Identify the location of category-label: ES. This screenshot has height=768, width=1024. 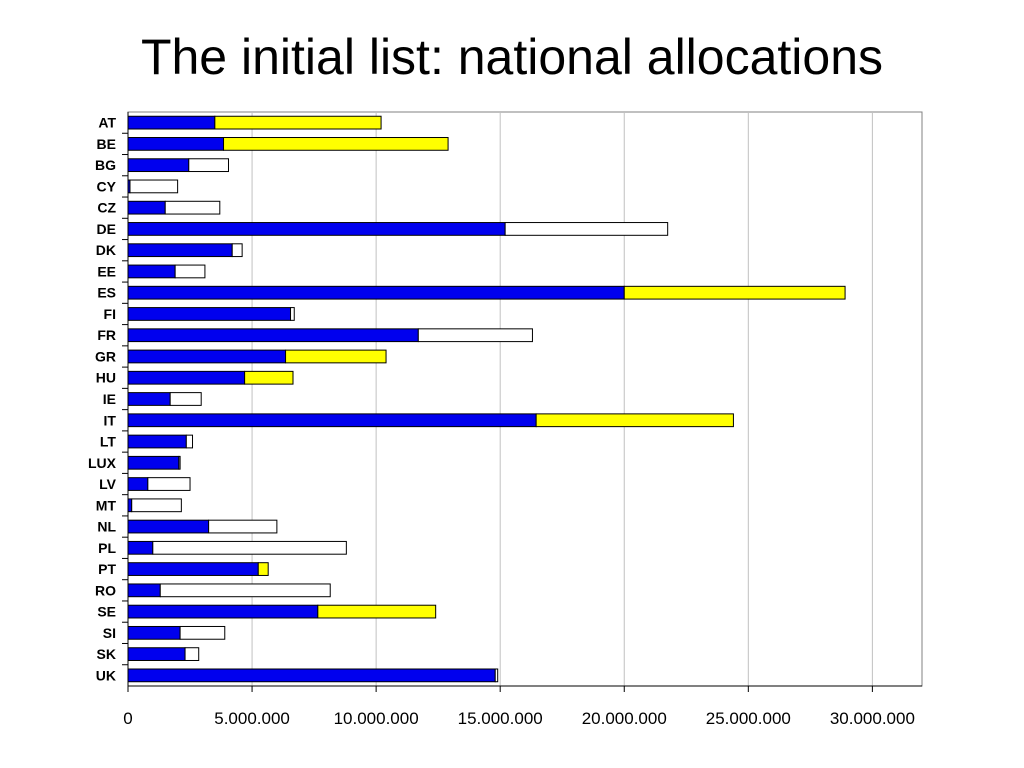
(106, 293).